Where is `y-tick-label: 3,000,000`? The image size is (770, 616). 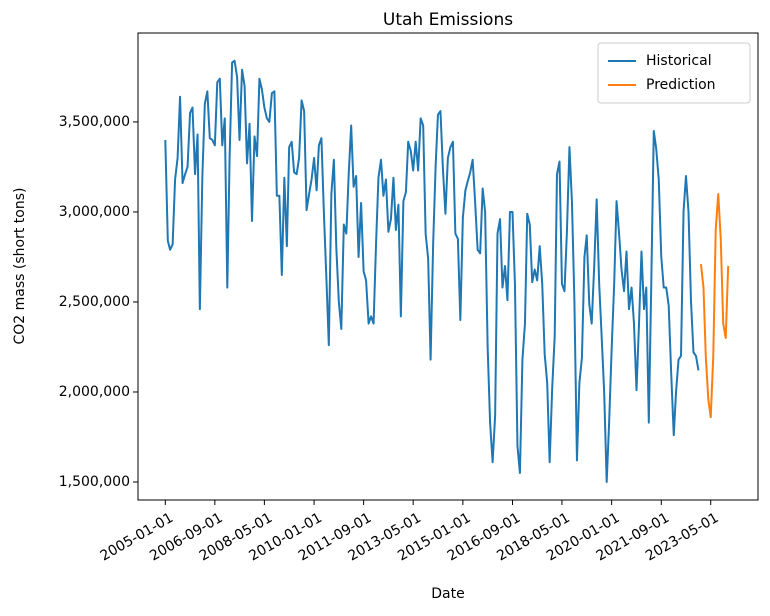 y-tick-label: 3,000,000 is located at coordinates (94, 212).